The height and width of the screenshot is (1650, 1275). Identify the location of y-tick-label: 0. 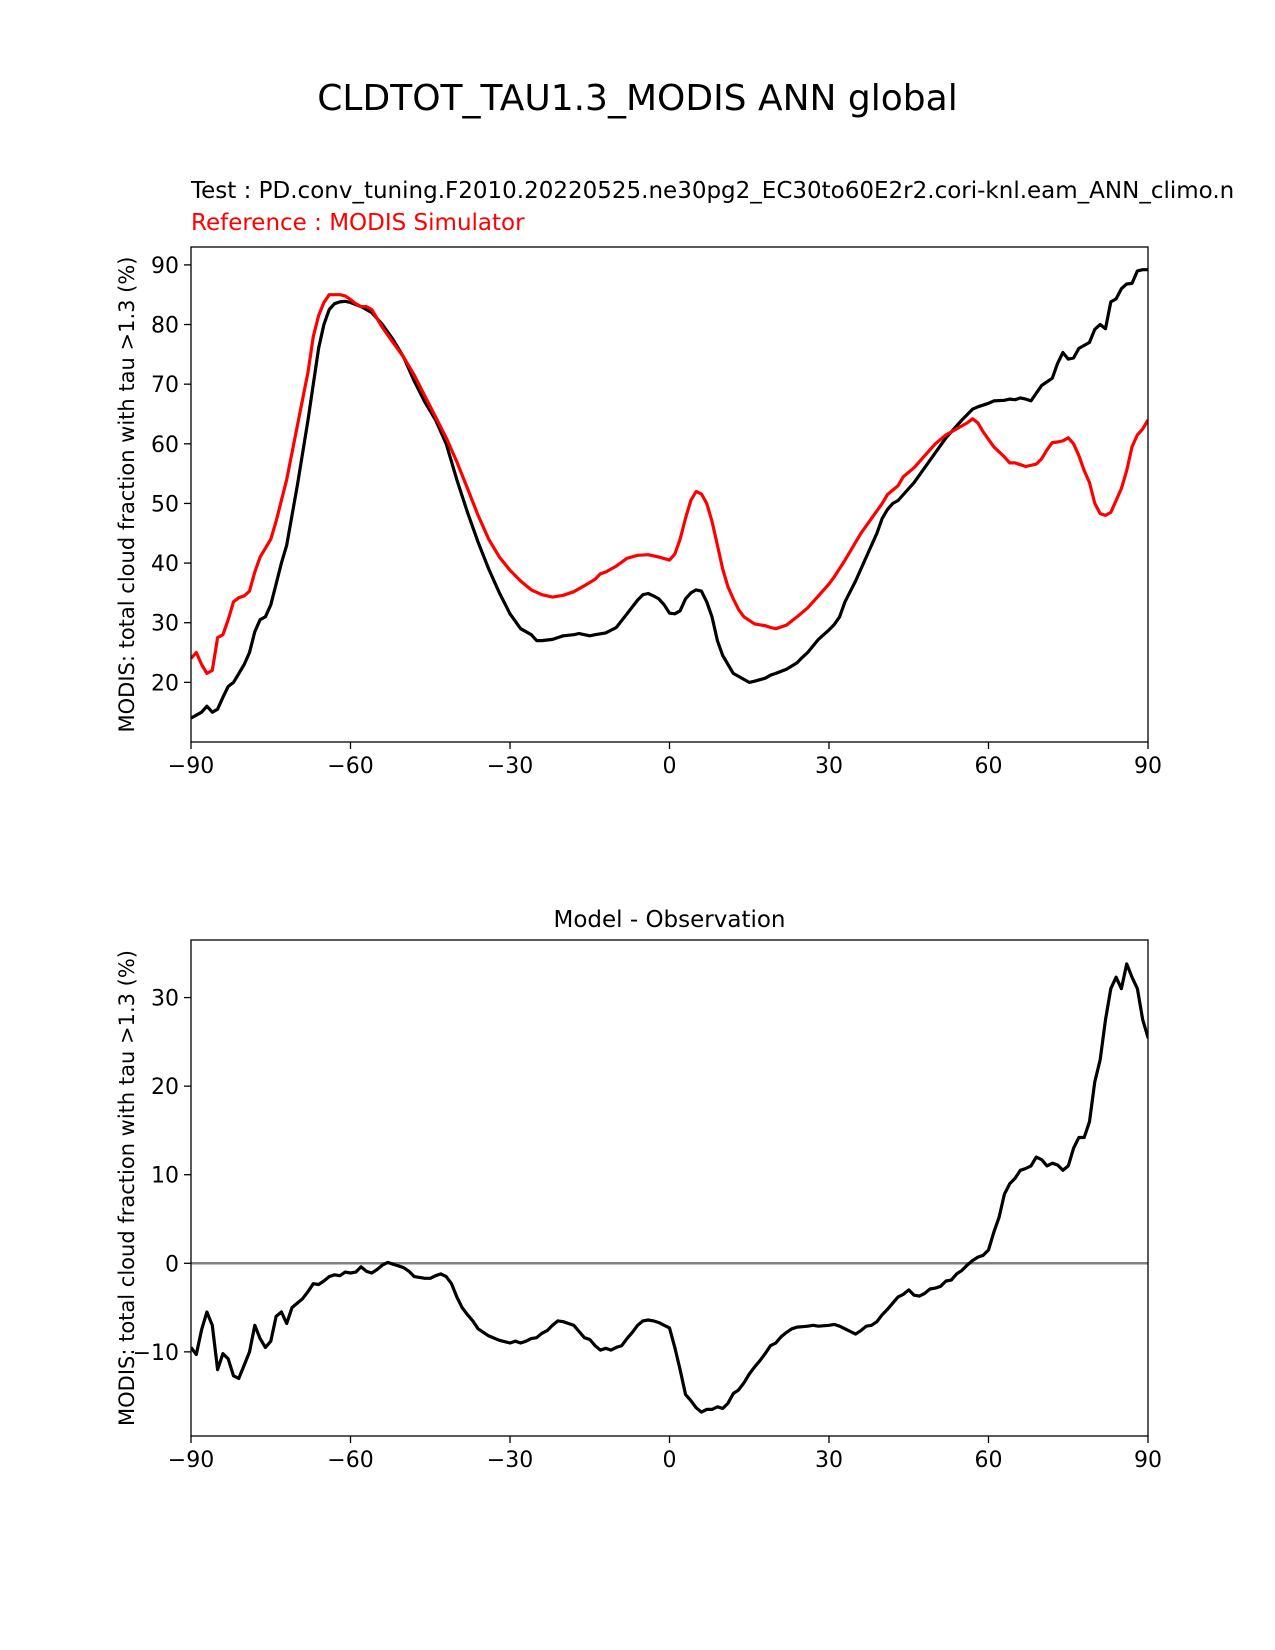
(172, 1264).